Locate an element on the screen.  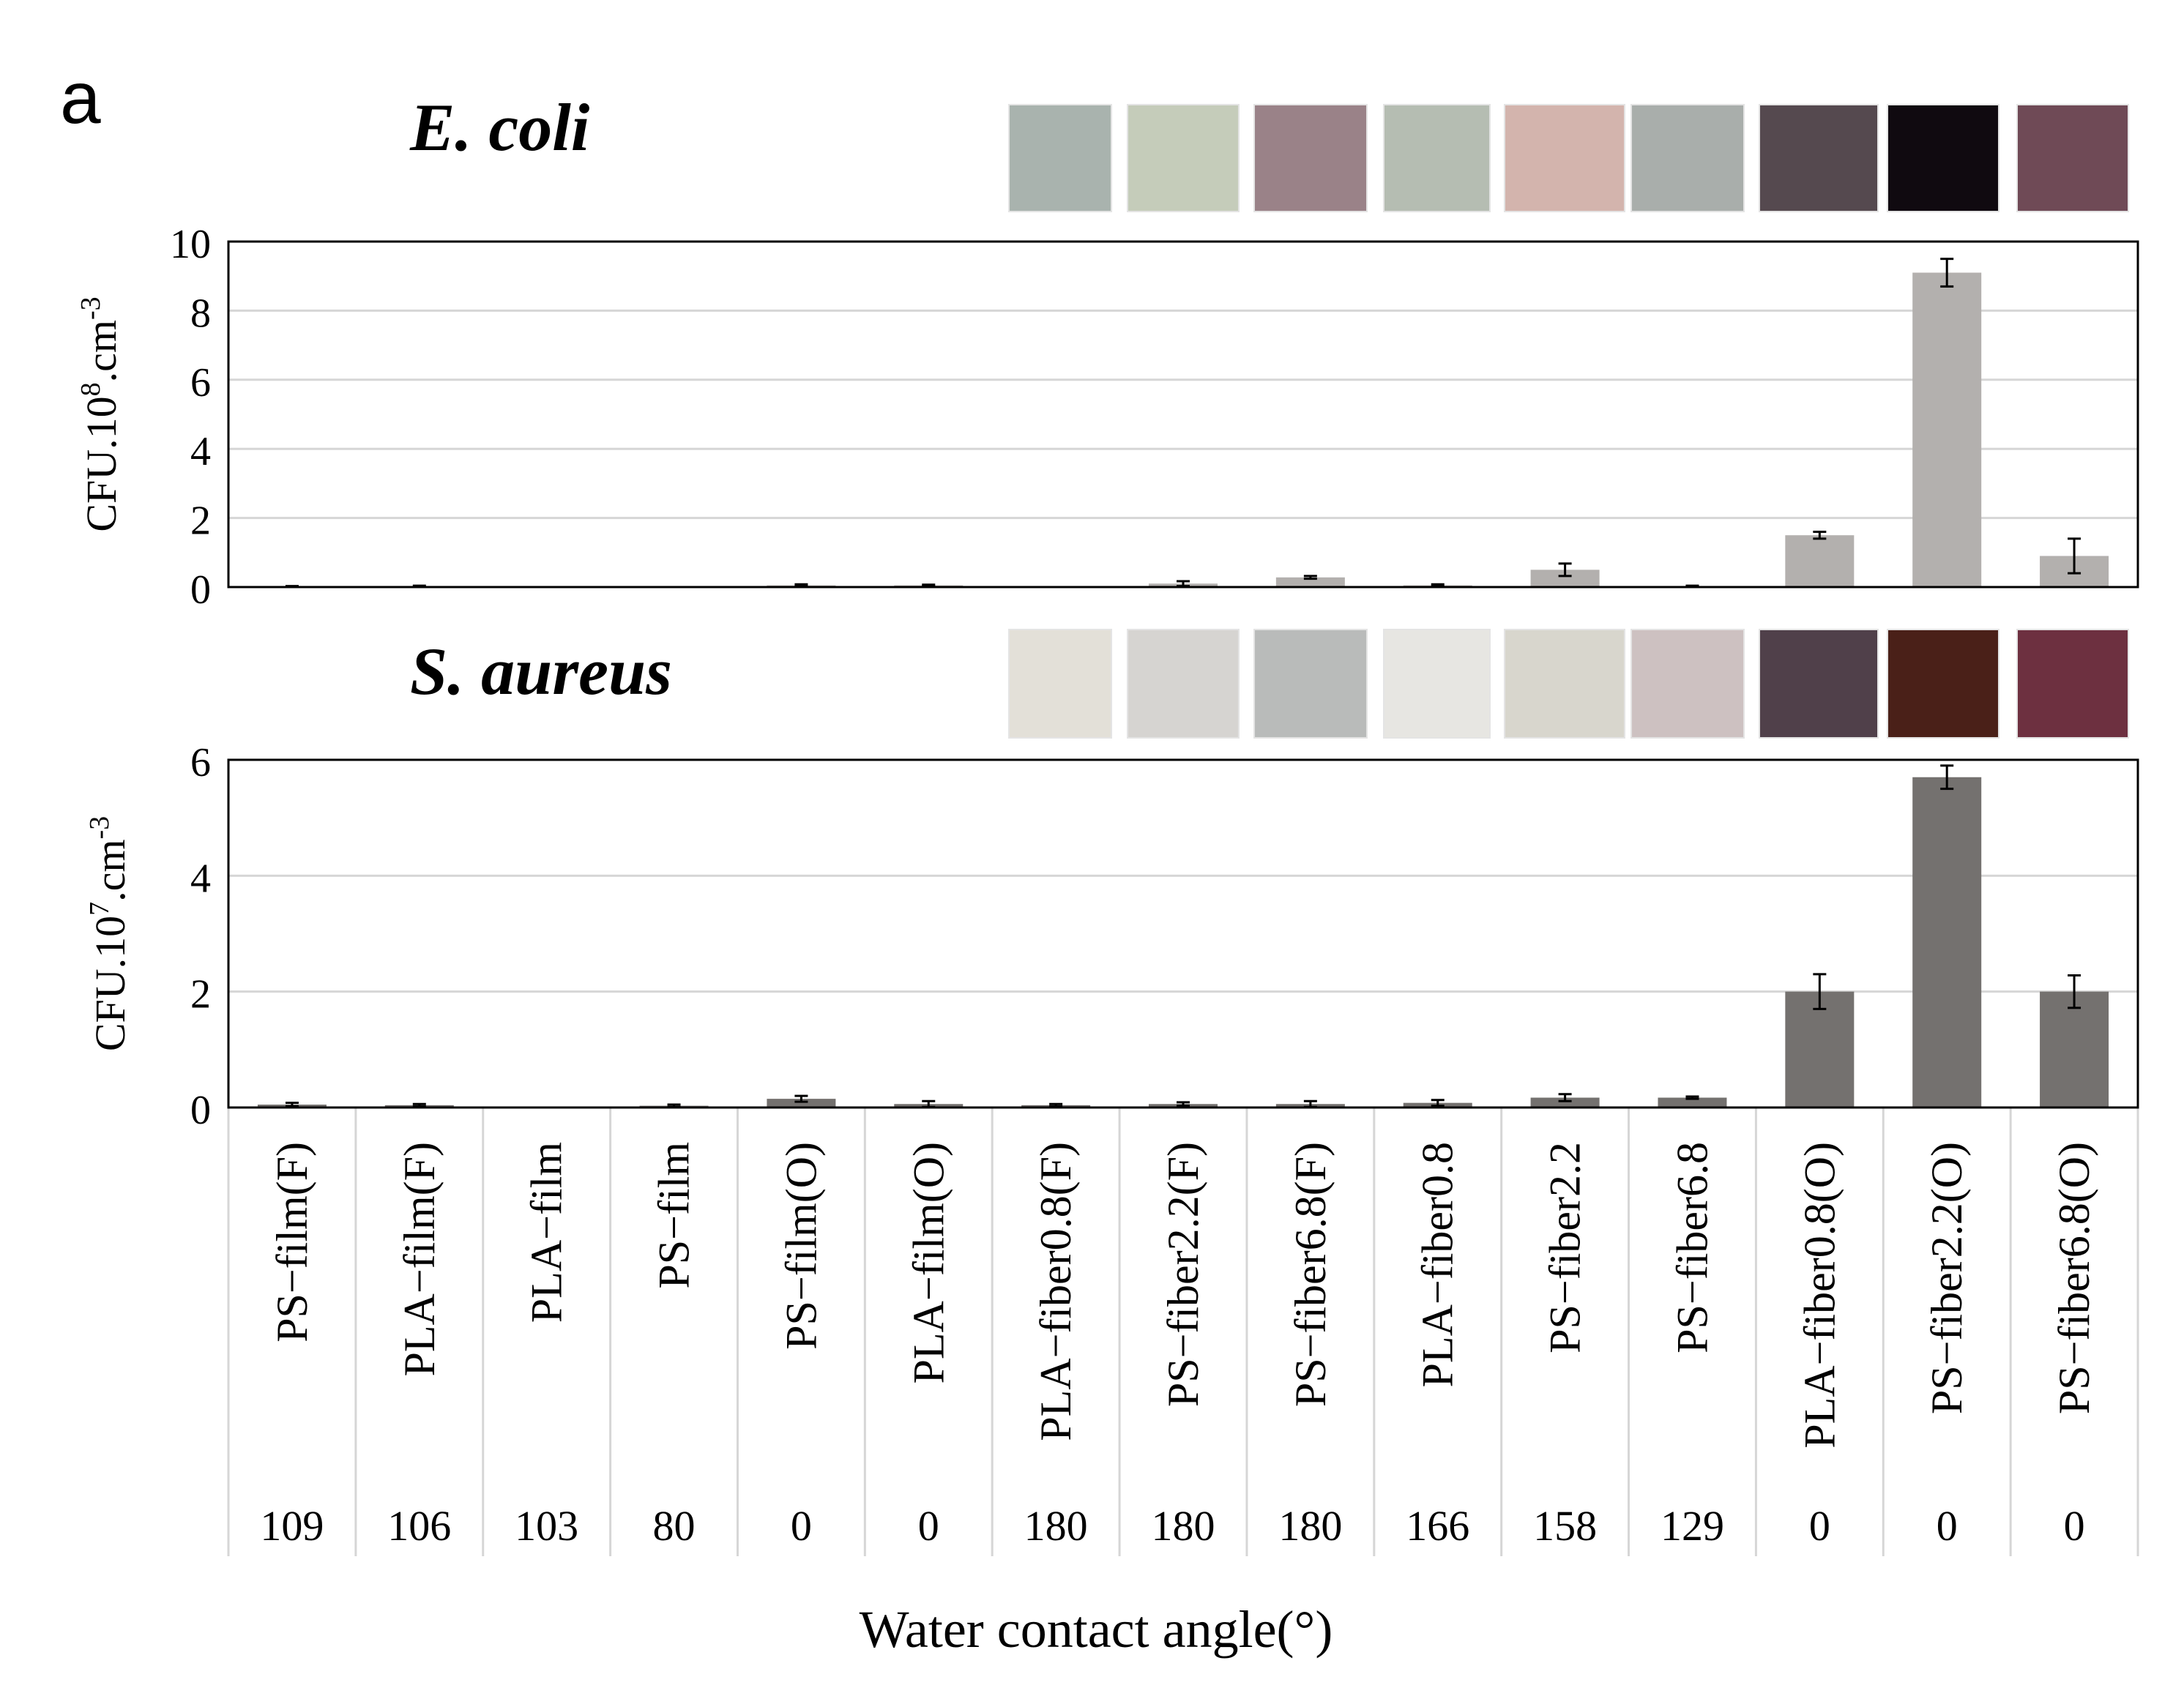
y-axis-label: CFU.108.cm-3 is located at coordinates (100, 413).